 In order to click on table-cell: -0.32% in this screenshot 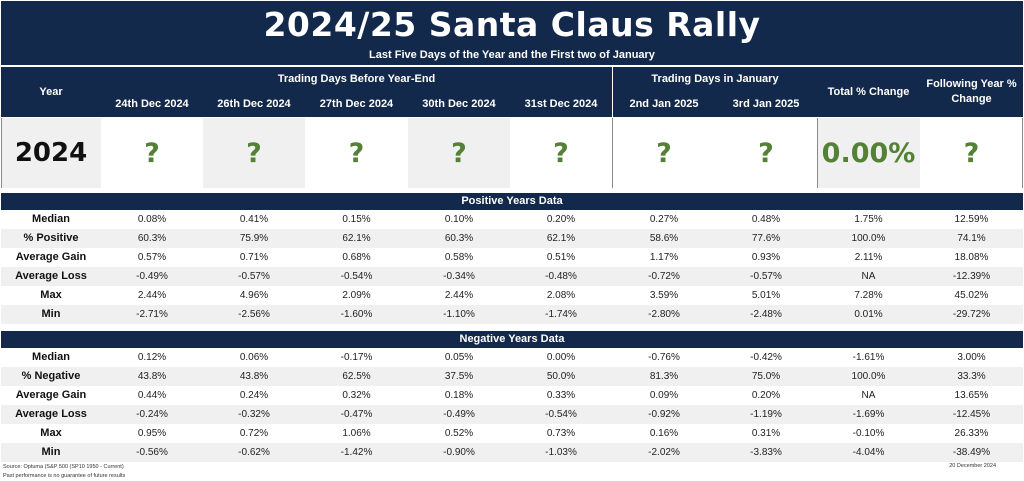, I will do `click(254, 414)`.